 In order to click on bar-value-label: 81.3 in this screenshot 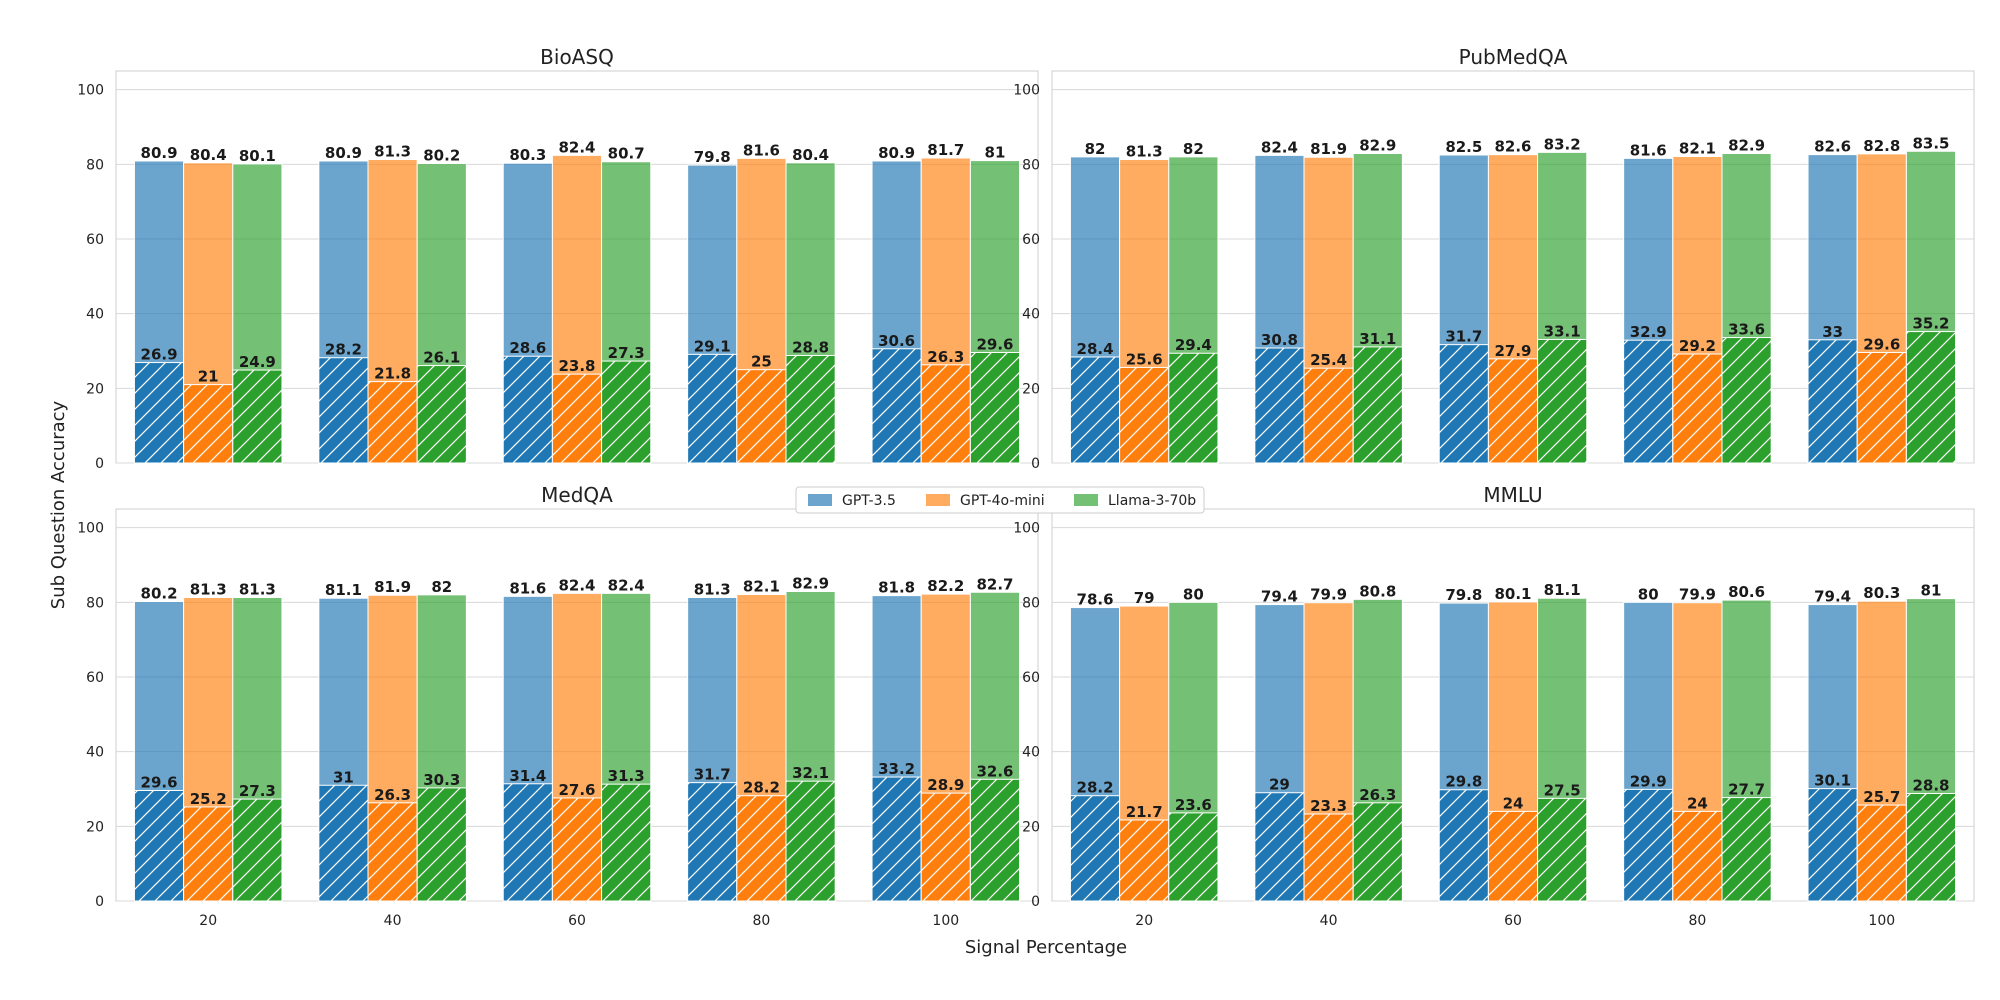, I will do `click(257, 589)`.